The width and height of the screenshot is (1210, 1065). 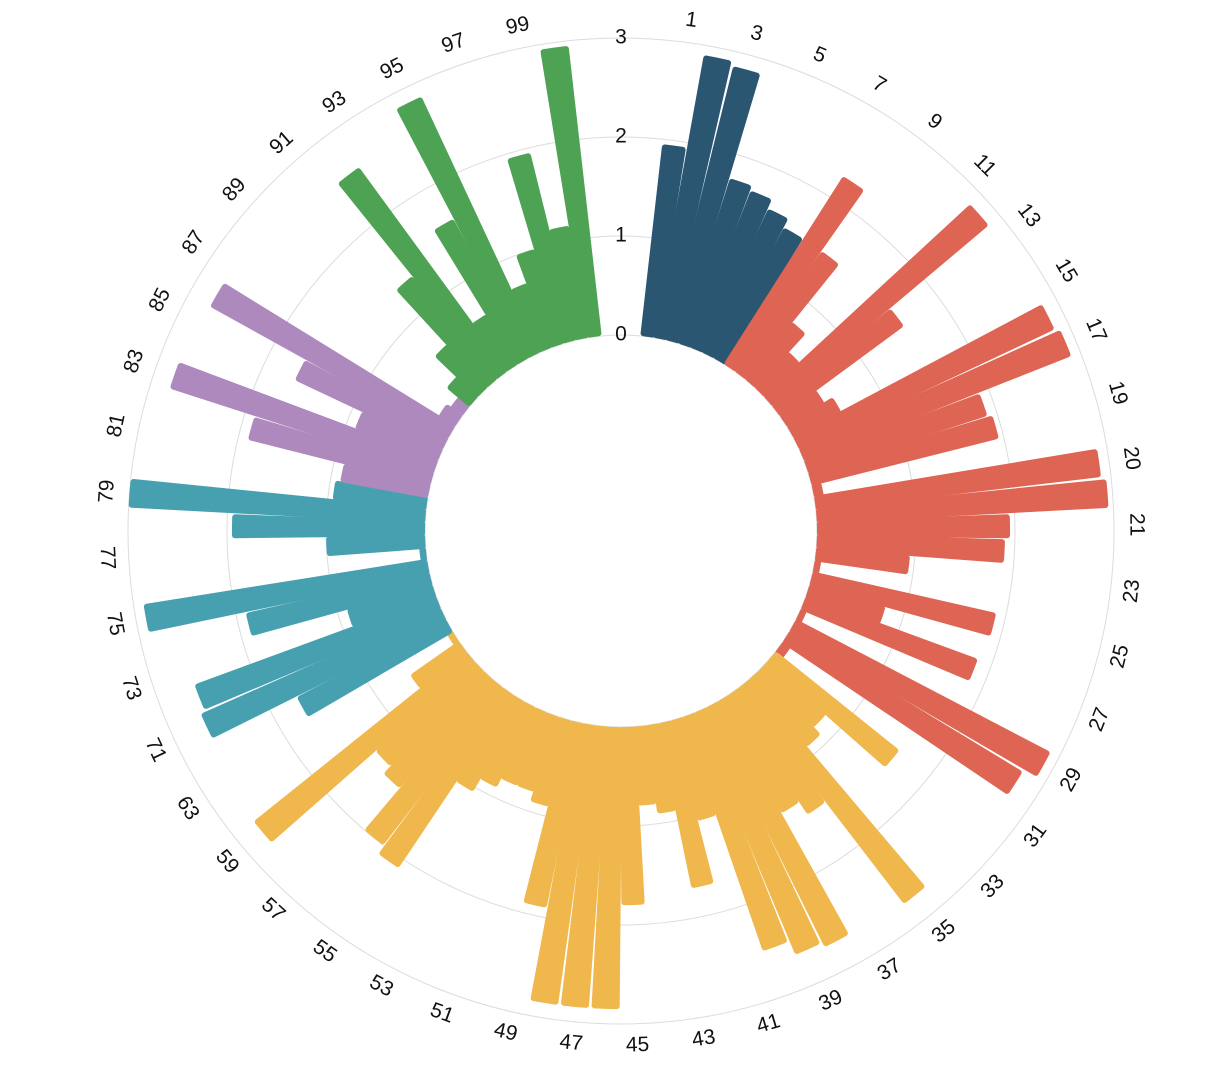 I want to click on category-label: 71, so click(x=156, y=750).